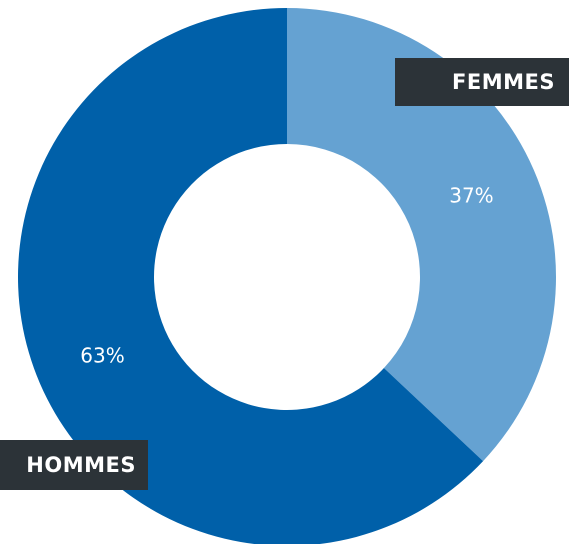  Describe the element at coordinates (471, 196) in the screenshot. I see `value-label: 37%` at that location.